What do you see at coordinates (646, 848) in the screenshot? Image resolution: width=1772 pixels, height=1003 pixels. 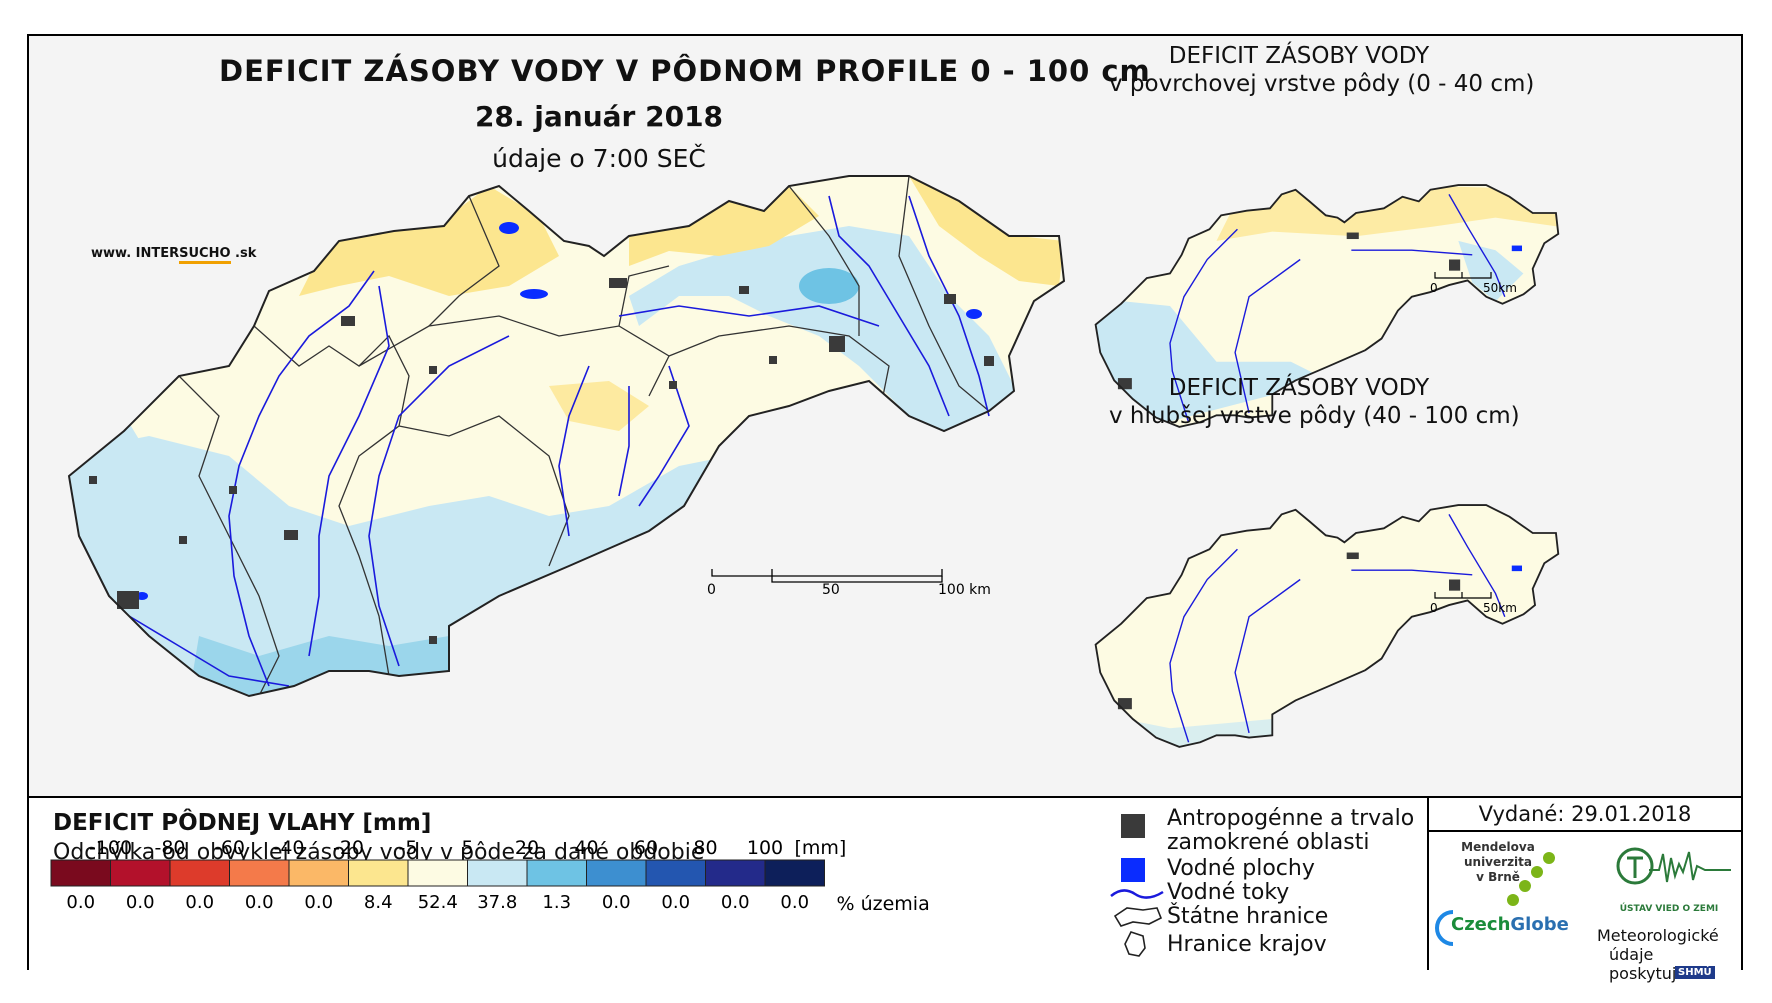 I see `legend-break-label: 60` at bounding box center [646, 848].